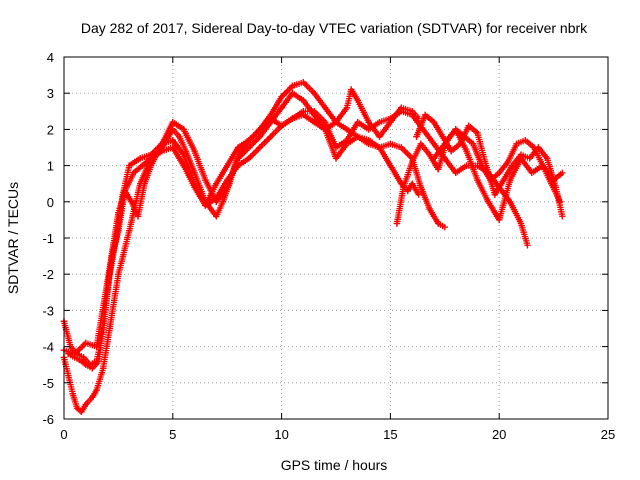 This screenshot has height=480, width=640. What do you see at coordinates (13, 238) in the screenshot?
I see `y-axis-title: SDTVAR / TECUs` at bounding box center [13, 238].